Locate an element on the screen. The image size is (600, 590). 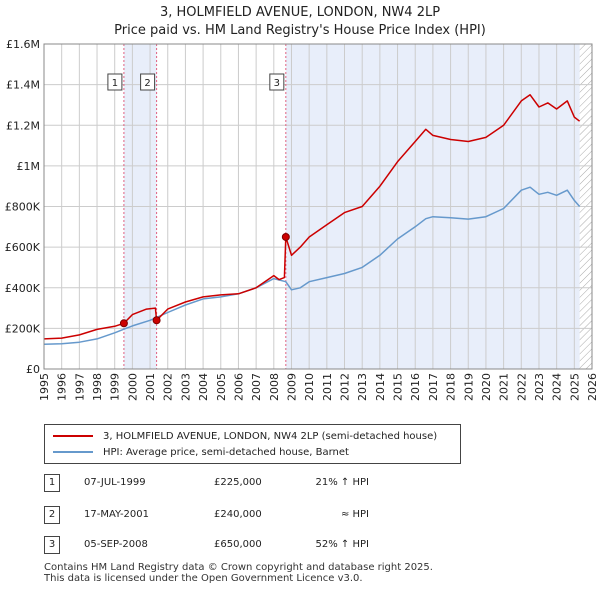
marker-label-1: 1 is located at coordinates (115, 83).